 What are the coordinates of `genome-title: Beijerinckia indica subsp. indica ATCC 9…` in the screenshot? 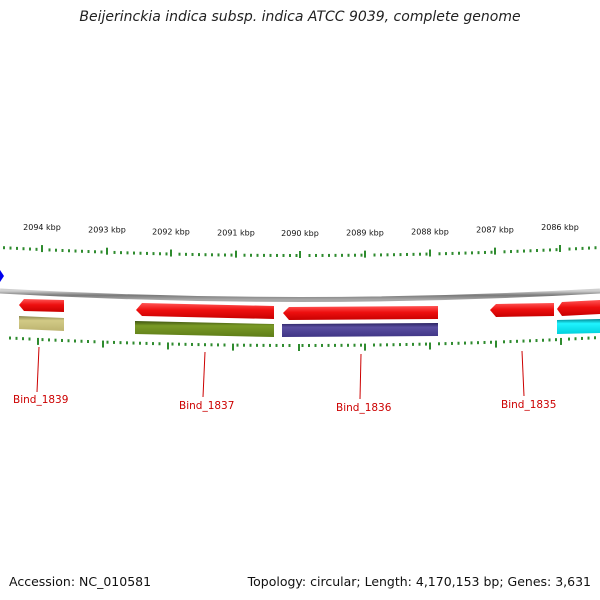 It's located at (300, 17).